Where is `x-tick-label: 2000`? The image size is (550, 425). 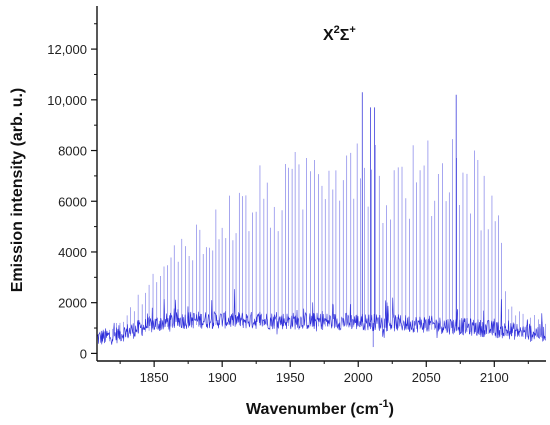
x-tick-label: 2000 is located at coordinates (358, 377).